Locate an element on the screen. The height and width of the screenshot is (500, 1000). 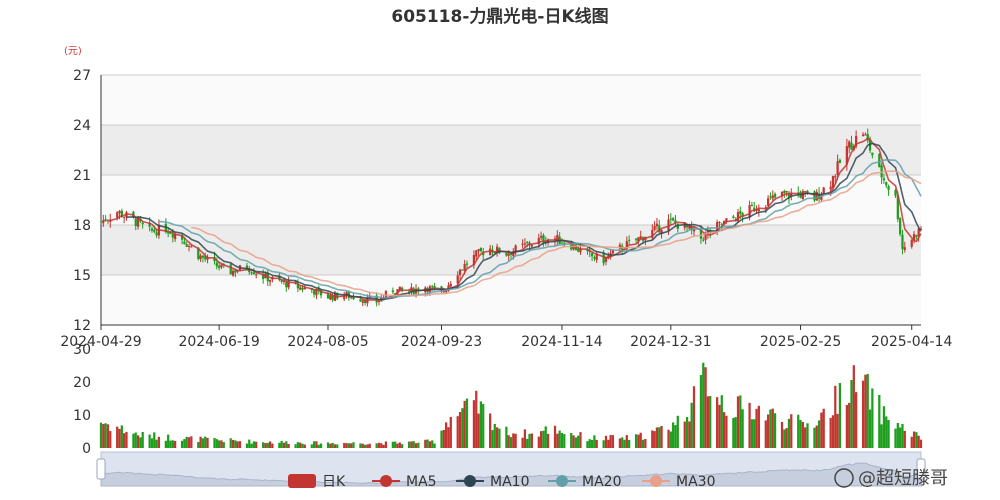
data-zoom-right-handle is located at coordinates (921, 469).